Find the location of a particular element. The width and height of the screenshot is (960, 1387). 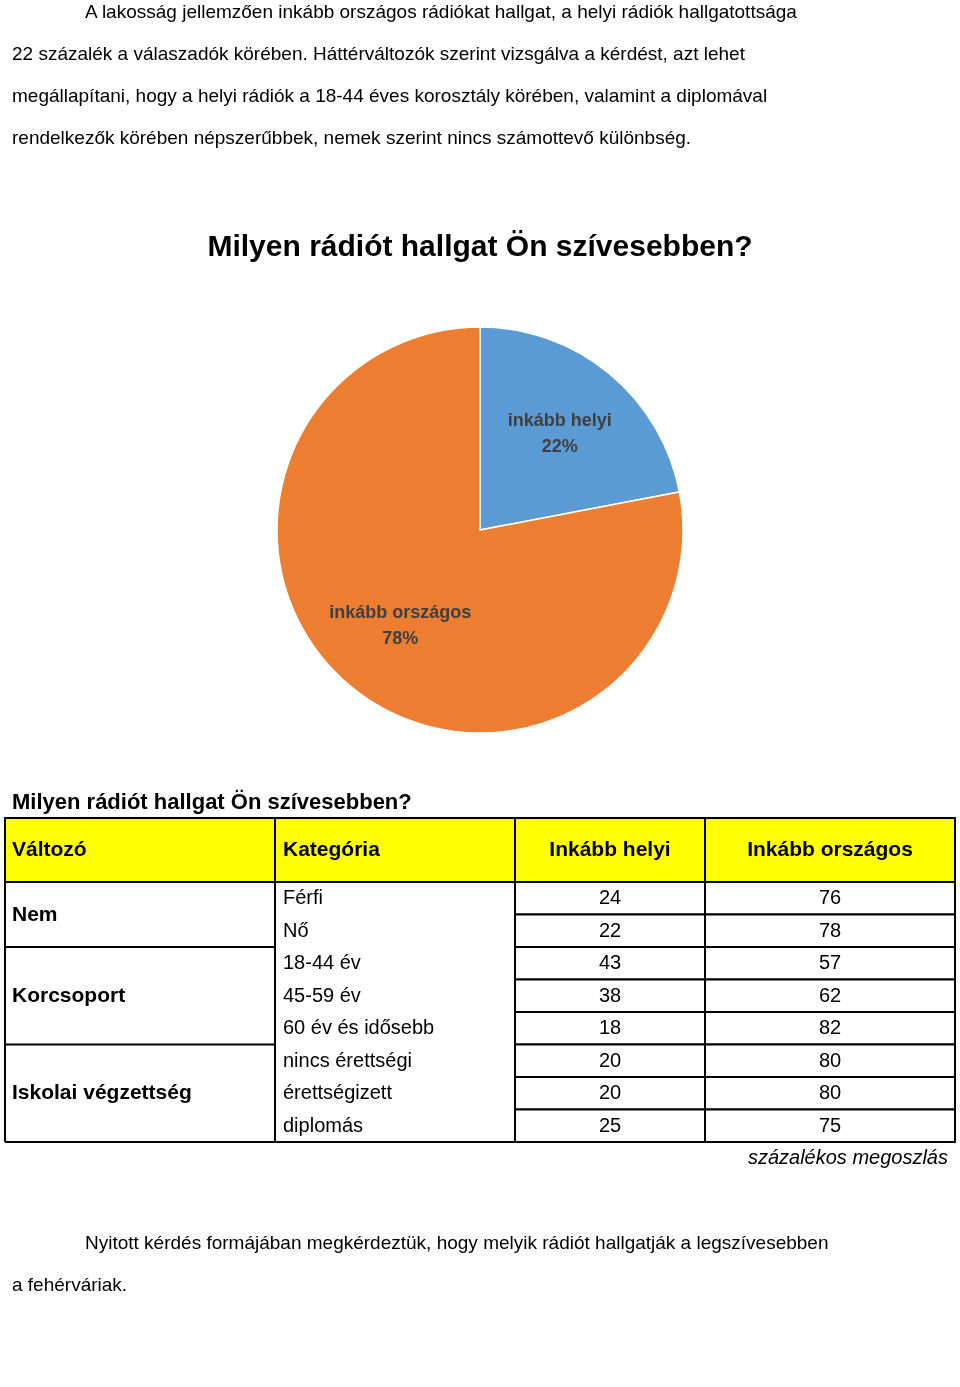

chart-title: Milyen rádiót hallgat Ön szívesebben? is located at coordinates (480, 245).